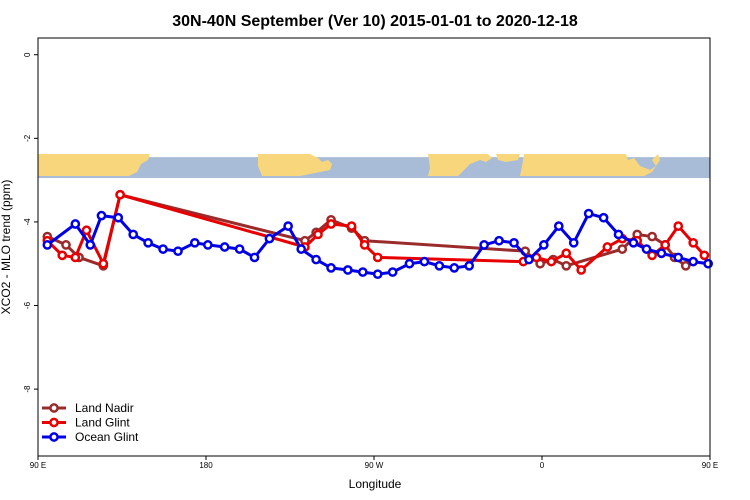  What do you see at coordinates (508, 158) in the screenshot?
I see `land-mediterranean-east` at bounding box center [508, 158].